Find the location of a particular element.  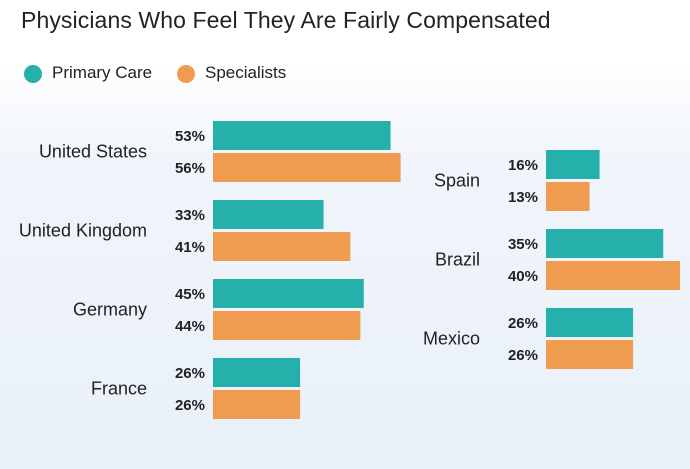

bar-mexico-specialists is located at coordinates (590, 354).